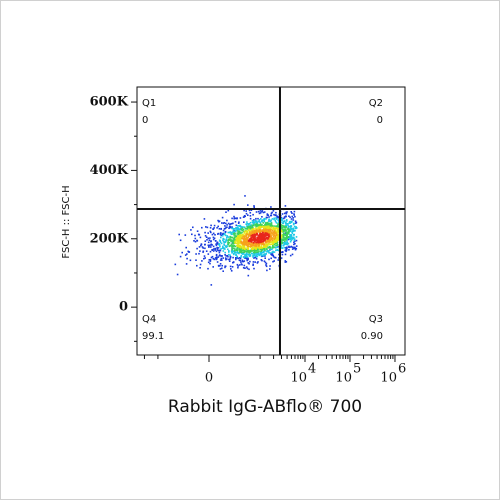 This screenshot has width=500, height=500. I want to click on quadrant-name: Q2, so click(376, 103).